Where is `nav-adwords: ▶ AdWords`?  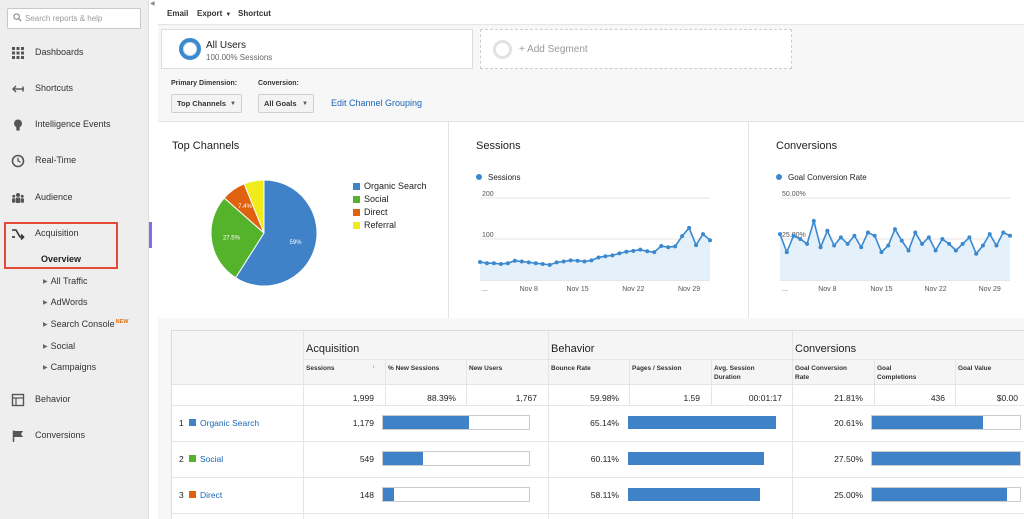
nav-adwords: ▶ AdWords is located at coordinates (65, 302).